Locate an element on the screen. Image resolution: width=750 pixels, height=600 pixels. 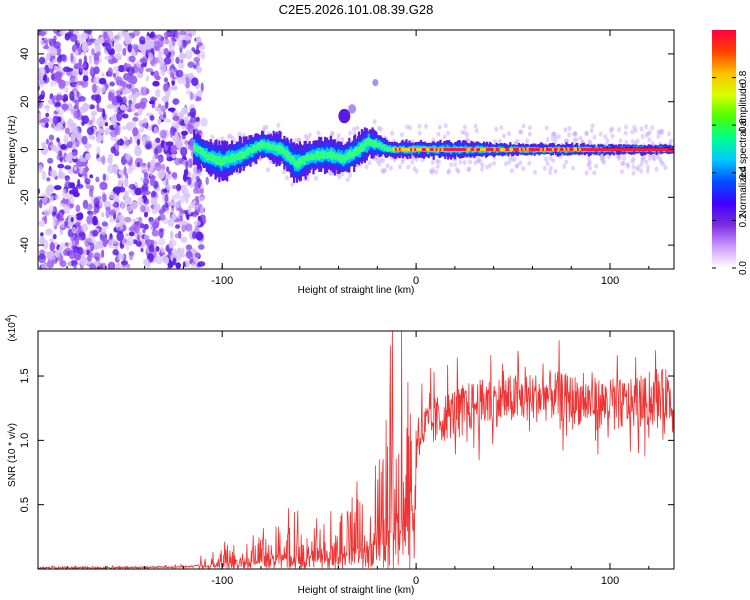
colorbar-tick-label: 0.4 is located at coordinates (743, 172).